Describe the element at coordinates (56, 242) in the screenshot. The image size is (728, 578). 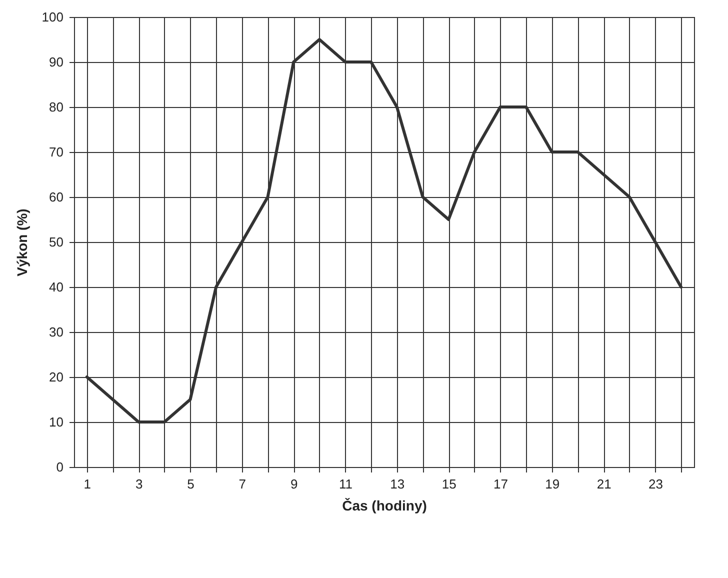
I see `y-tick-label: 50` at that location.